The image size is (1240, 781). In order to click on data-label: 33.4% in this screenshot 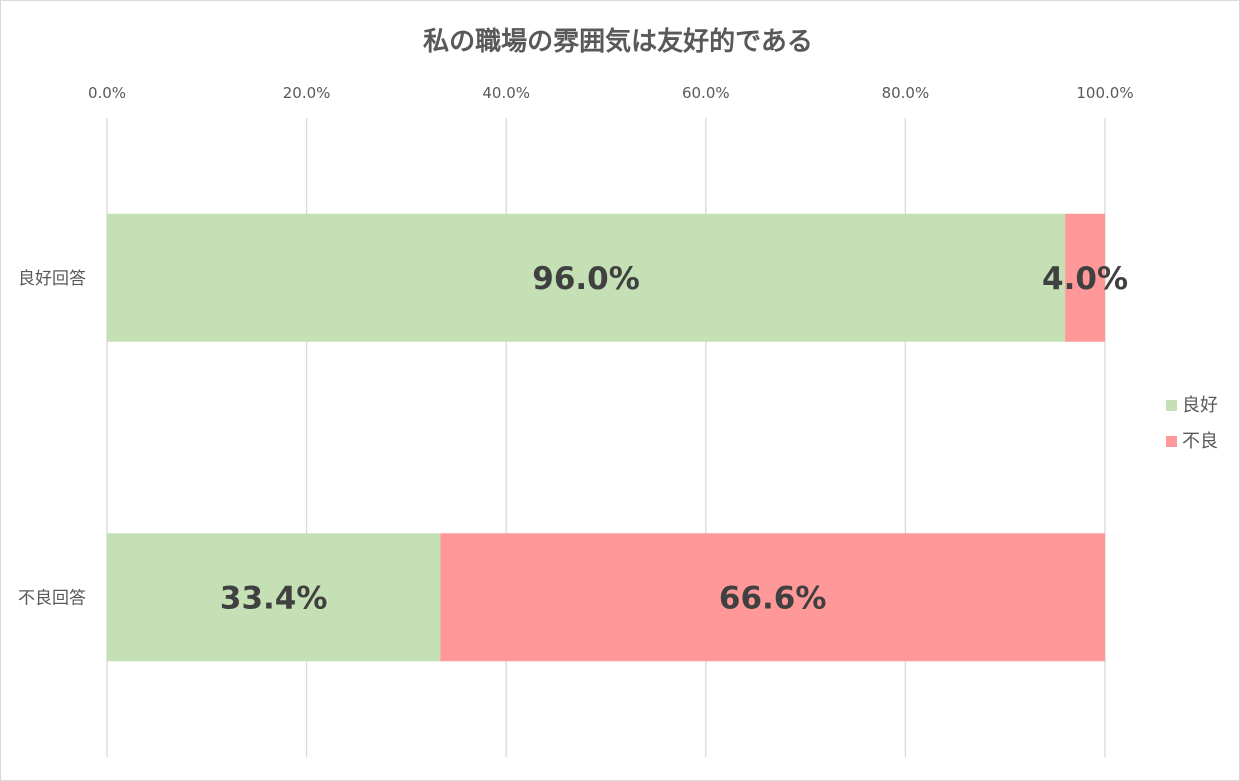, I will do `click(274, 598)`.